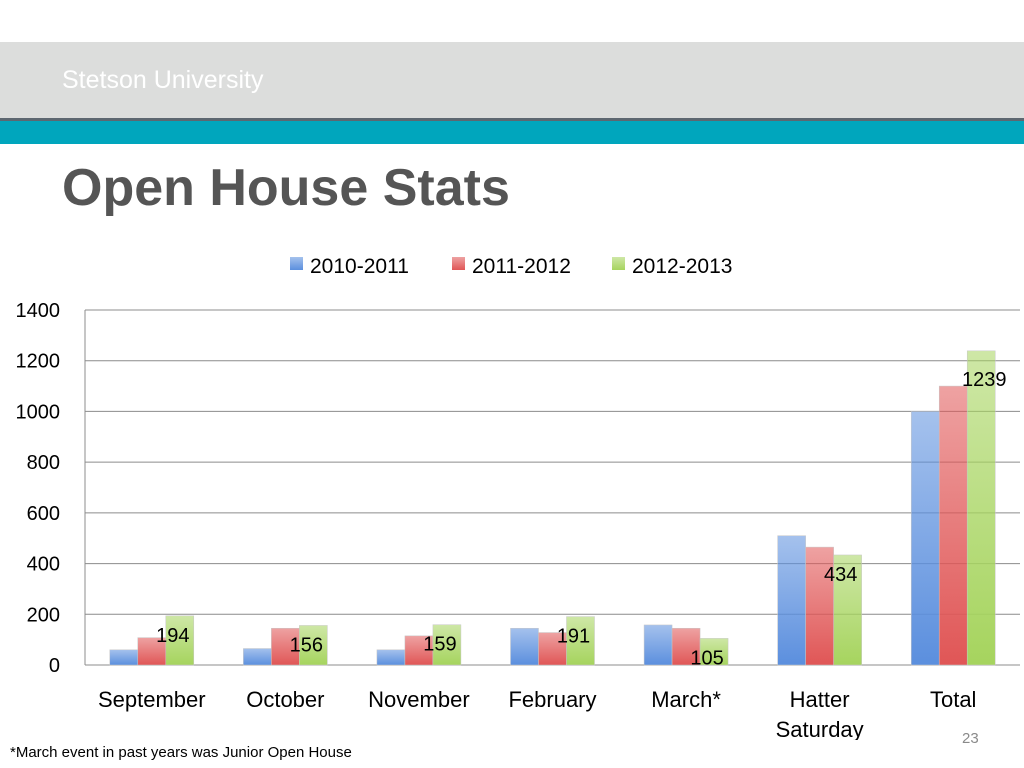 The width and height of the screenshot is (1024, 768). I want to click on bar-2012-2013-November, so click(447, 645).